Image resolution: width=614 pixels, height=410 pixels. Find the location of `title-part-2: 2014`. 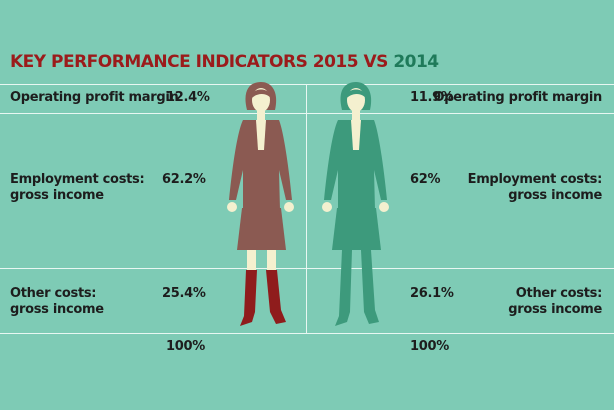

title-part-2: 2014 is located at coordinates (416, 62).